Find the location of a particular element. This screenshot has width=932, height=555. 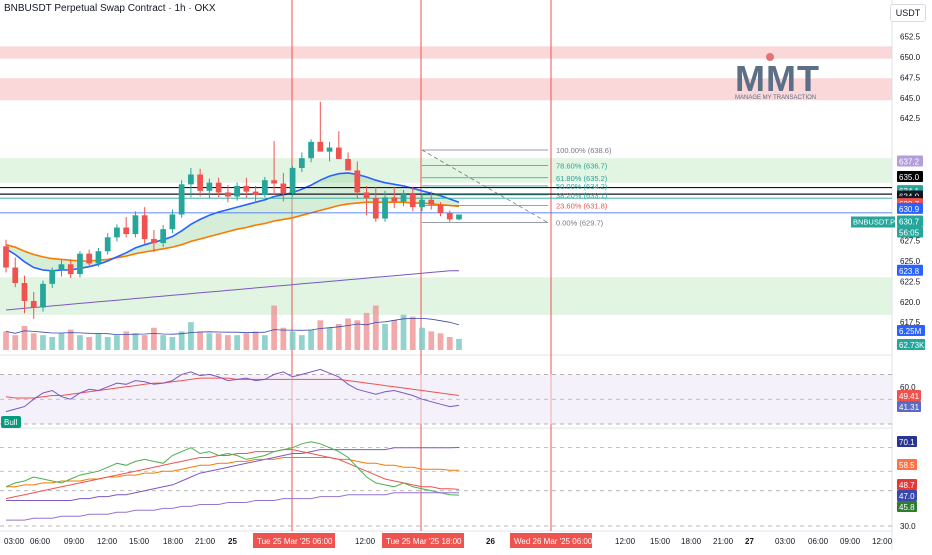

symbol-badge-text: BNBUSDT.P is located at coordinates (874, 221).